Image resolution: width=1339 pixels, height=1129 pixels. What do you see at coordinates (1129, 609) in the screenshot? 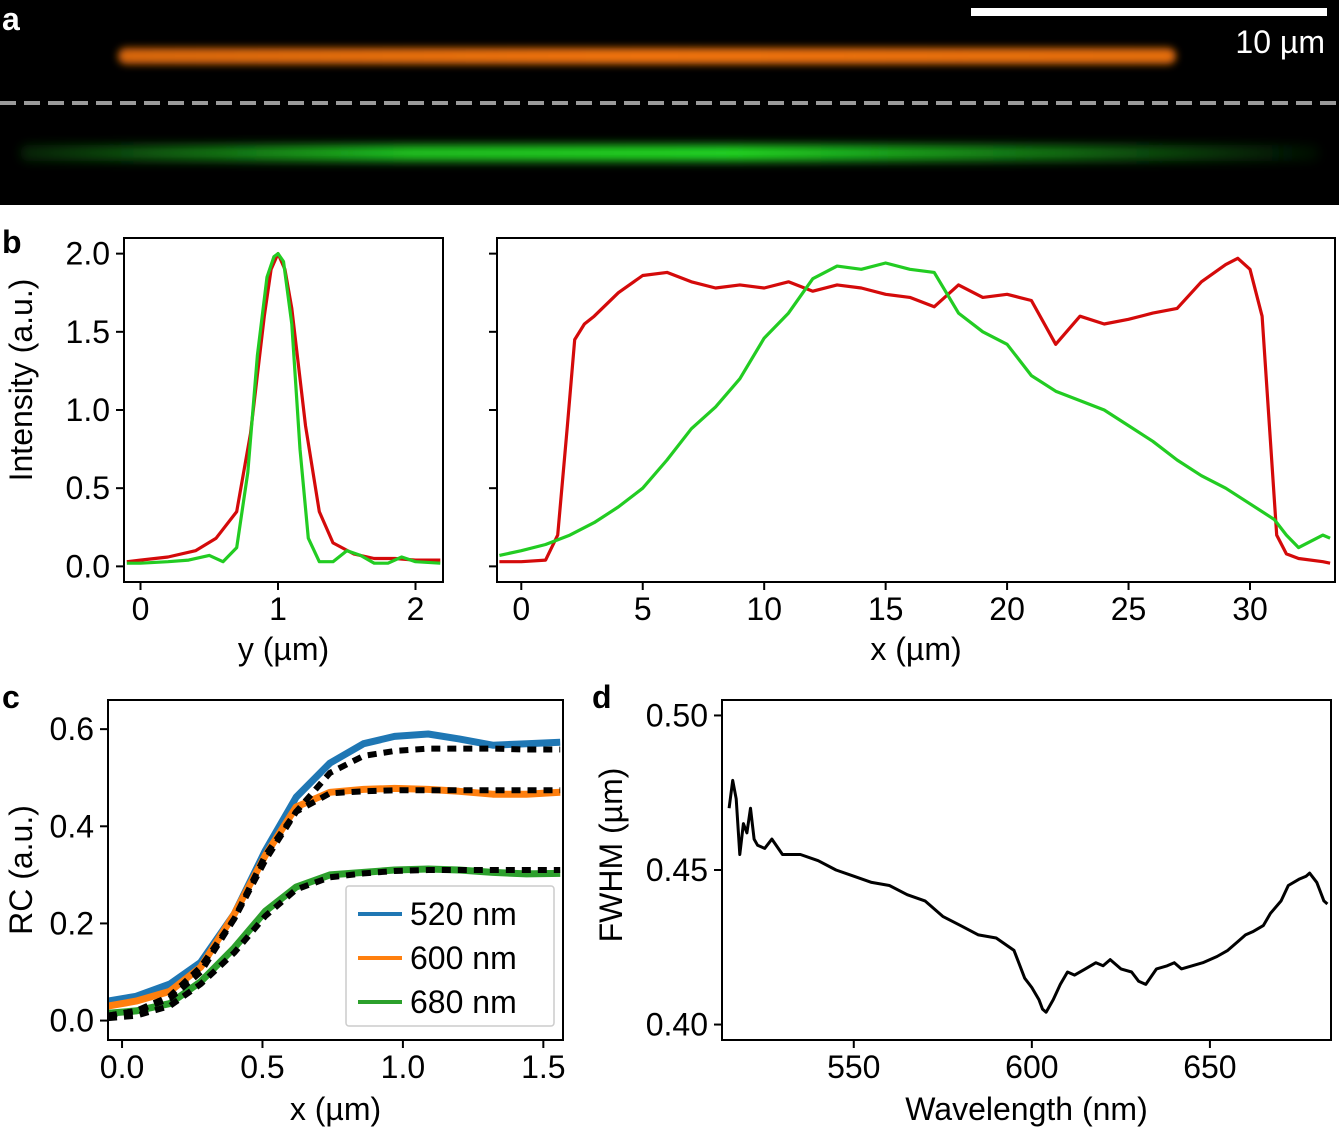
I see `x-tick-label: 25` at bounding box center [1129, 609].